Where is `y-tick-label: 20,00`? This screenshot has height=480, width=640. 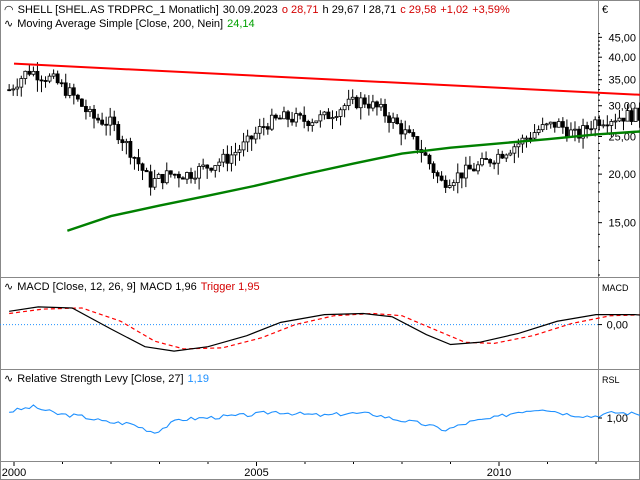
y-tick-label: 20,00 is located at coordinates (622, 175).